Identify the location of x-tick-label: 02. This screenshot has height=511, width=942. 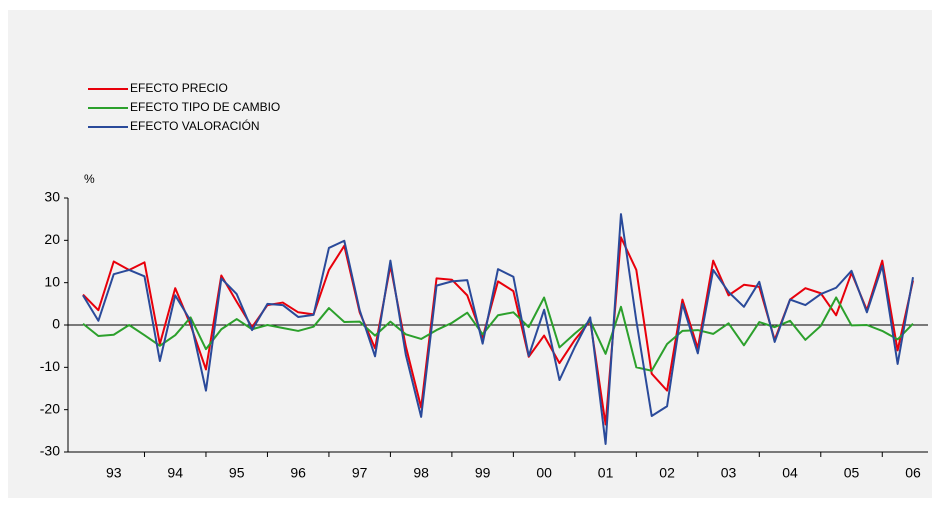
(667, 473).